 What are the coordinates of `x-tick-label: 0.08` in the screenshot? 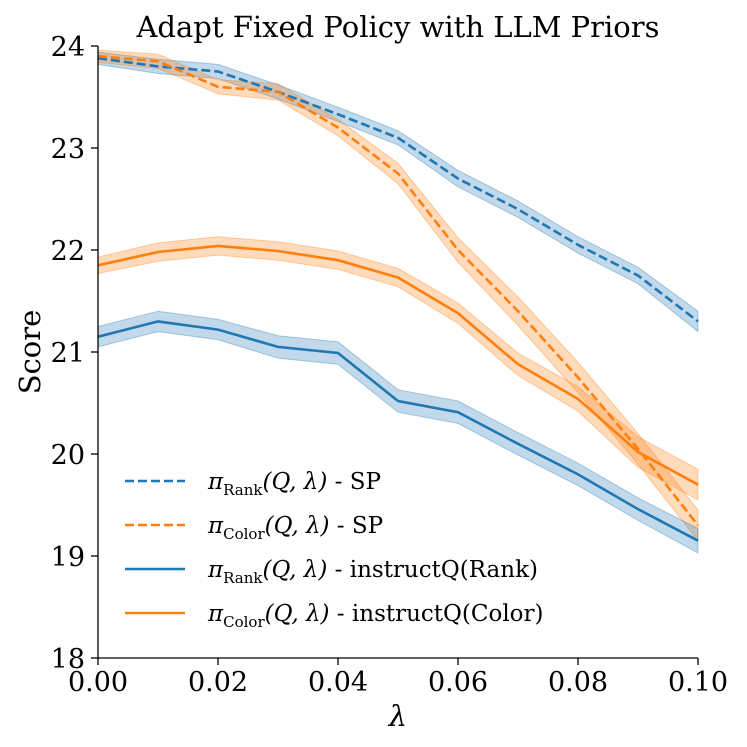 It's located at (578, 682).